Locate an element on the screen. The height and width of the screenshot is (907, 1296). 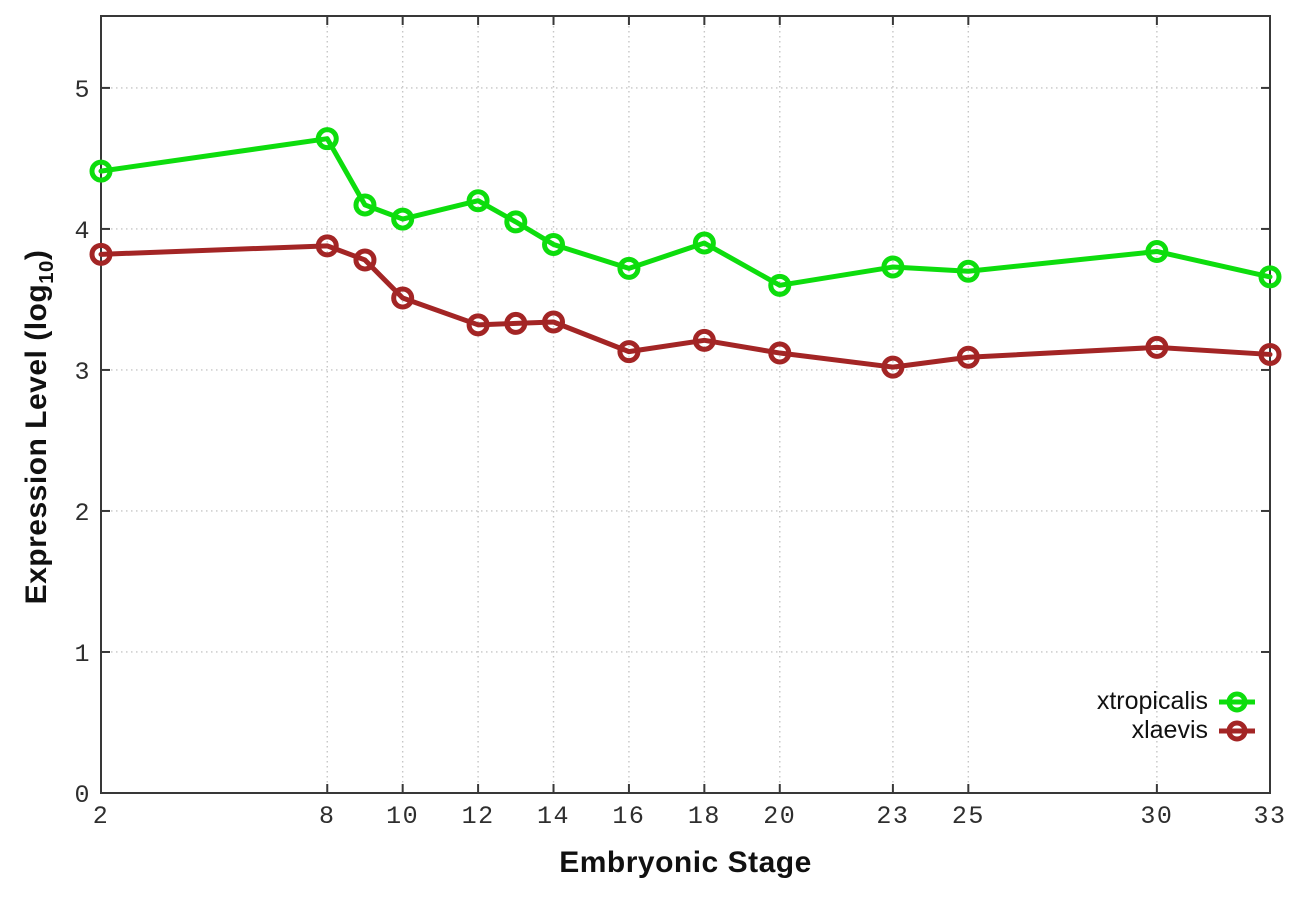
x-tick-label: 20 is located at coordinates (779, 816).